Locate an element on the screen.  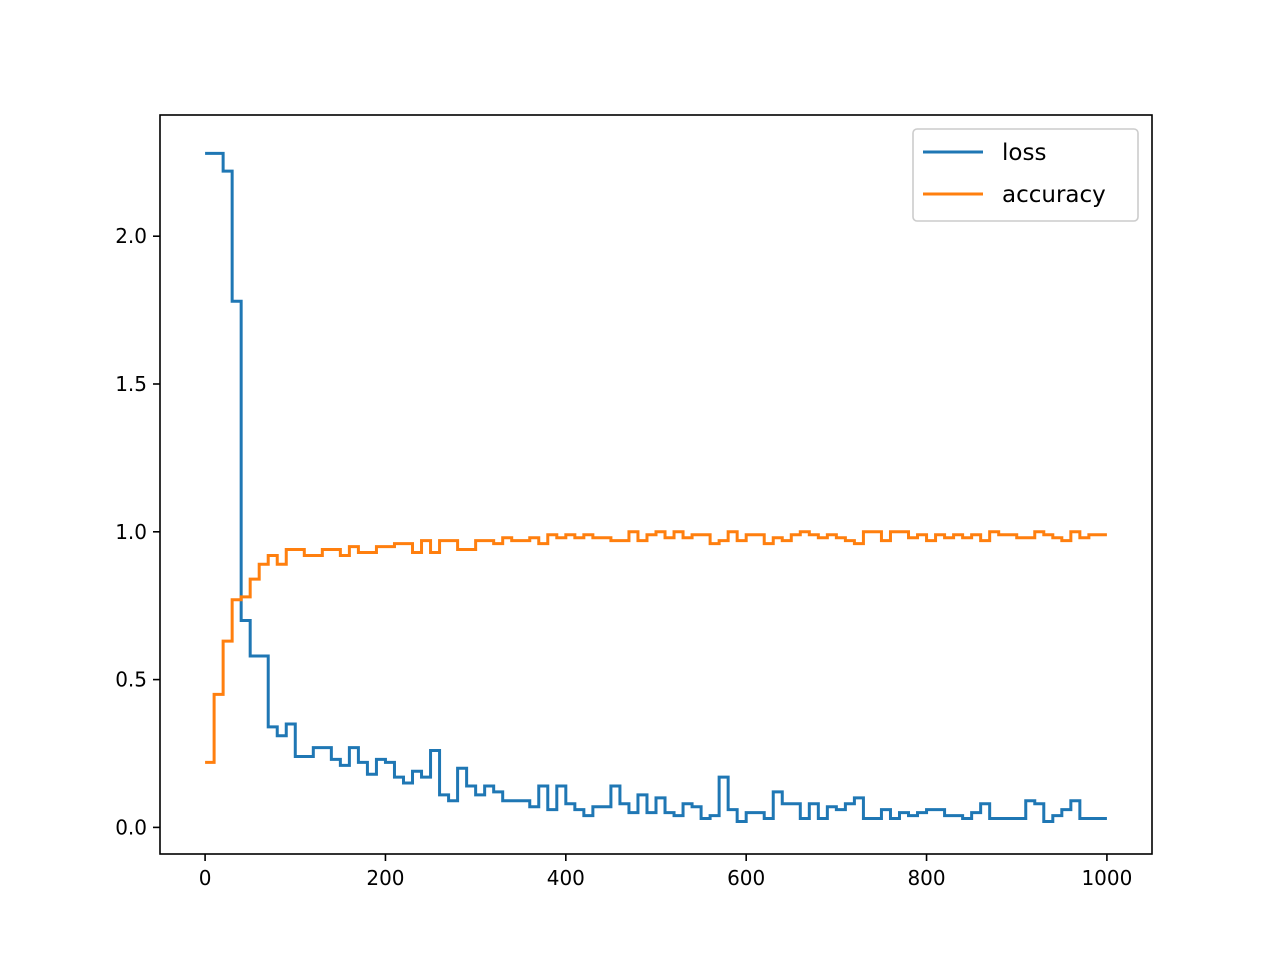
x-tick-label: 600 is located at coordinates (746, 878).